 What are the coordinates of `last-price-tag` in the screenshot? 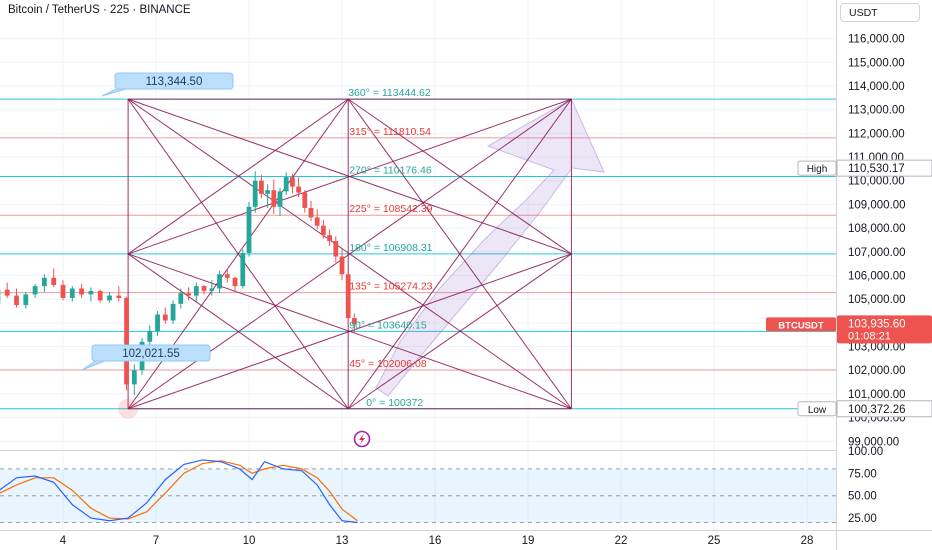 It's located at (884, 329).